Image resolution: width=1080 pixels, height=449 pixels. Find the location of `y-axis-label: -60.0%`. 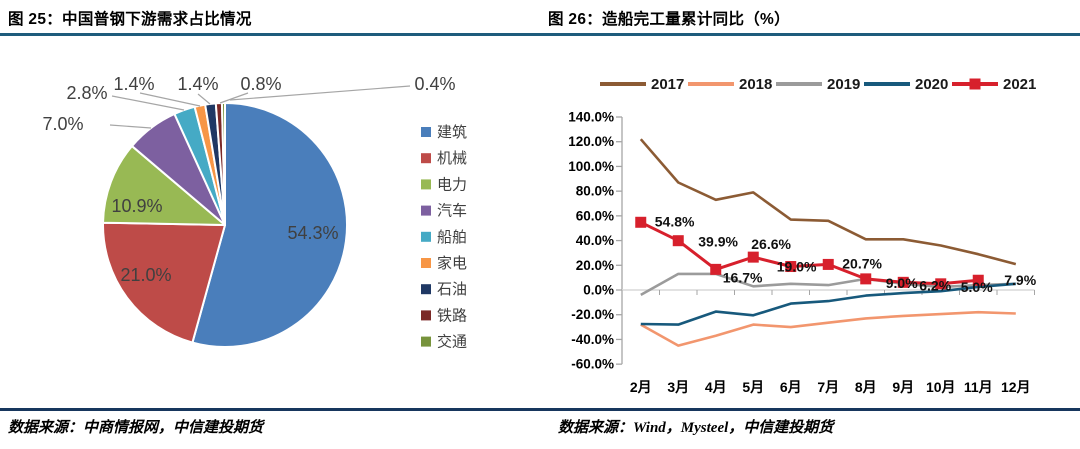

y-axis-label: -60.0% is located at coordinates (592, 364).